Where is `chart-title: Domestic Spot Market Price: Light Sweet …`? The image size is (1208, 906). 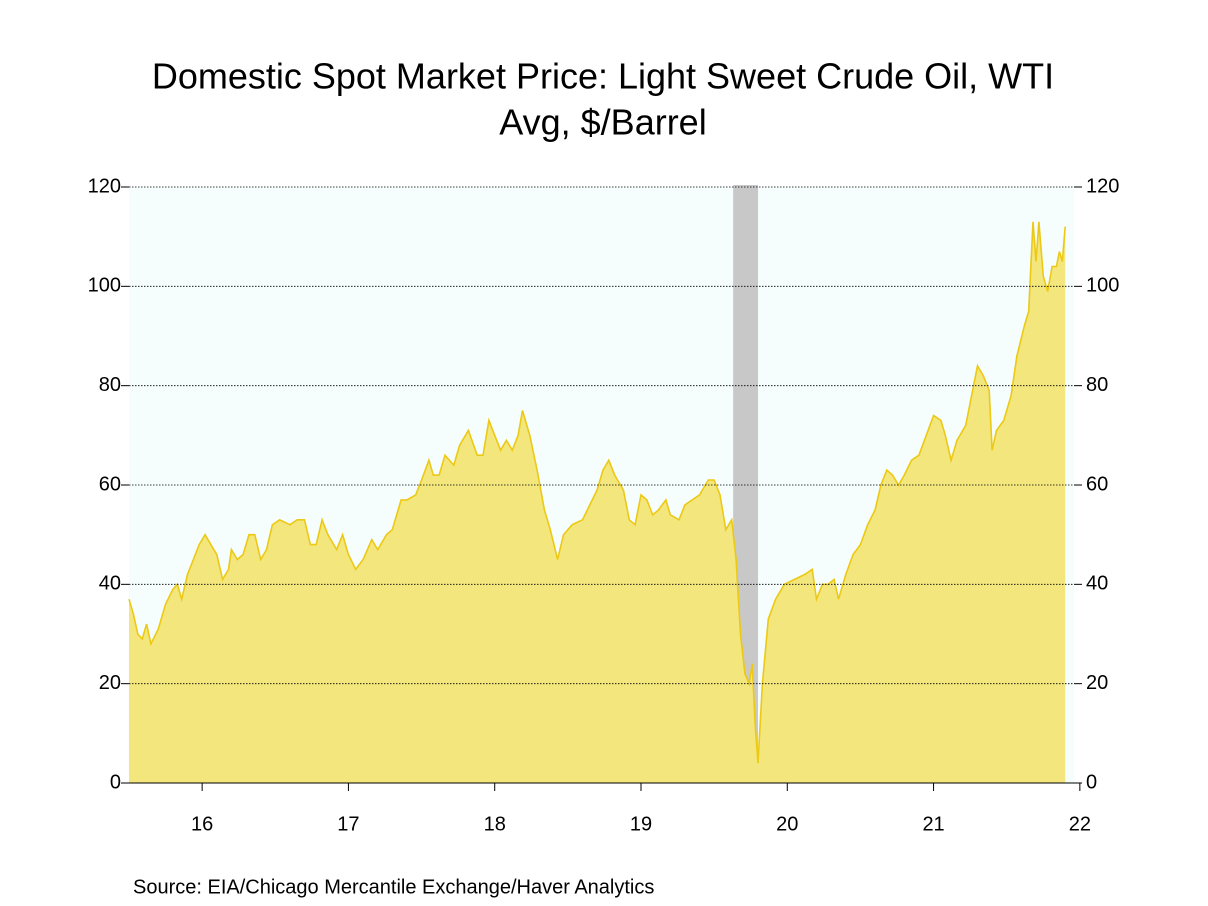 chart-title: Domestic Spot Market Price: Light Sweet … is located at coordinates (603, 76).